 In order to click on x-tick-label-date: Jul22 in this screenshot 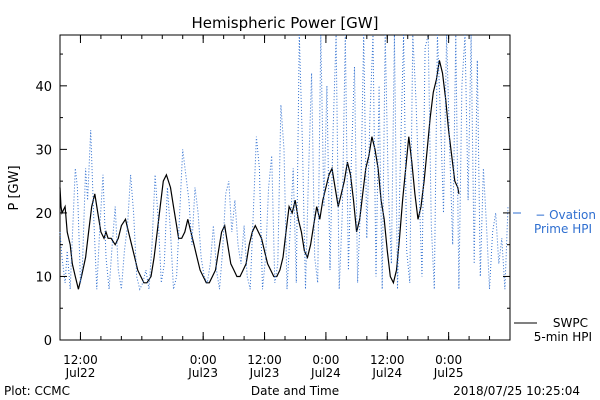, I will do `click(80, 373)`.